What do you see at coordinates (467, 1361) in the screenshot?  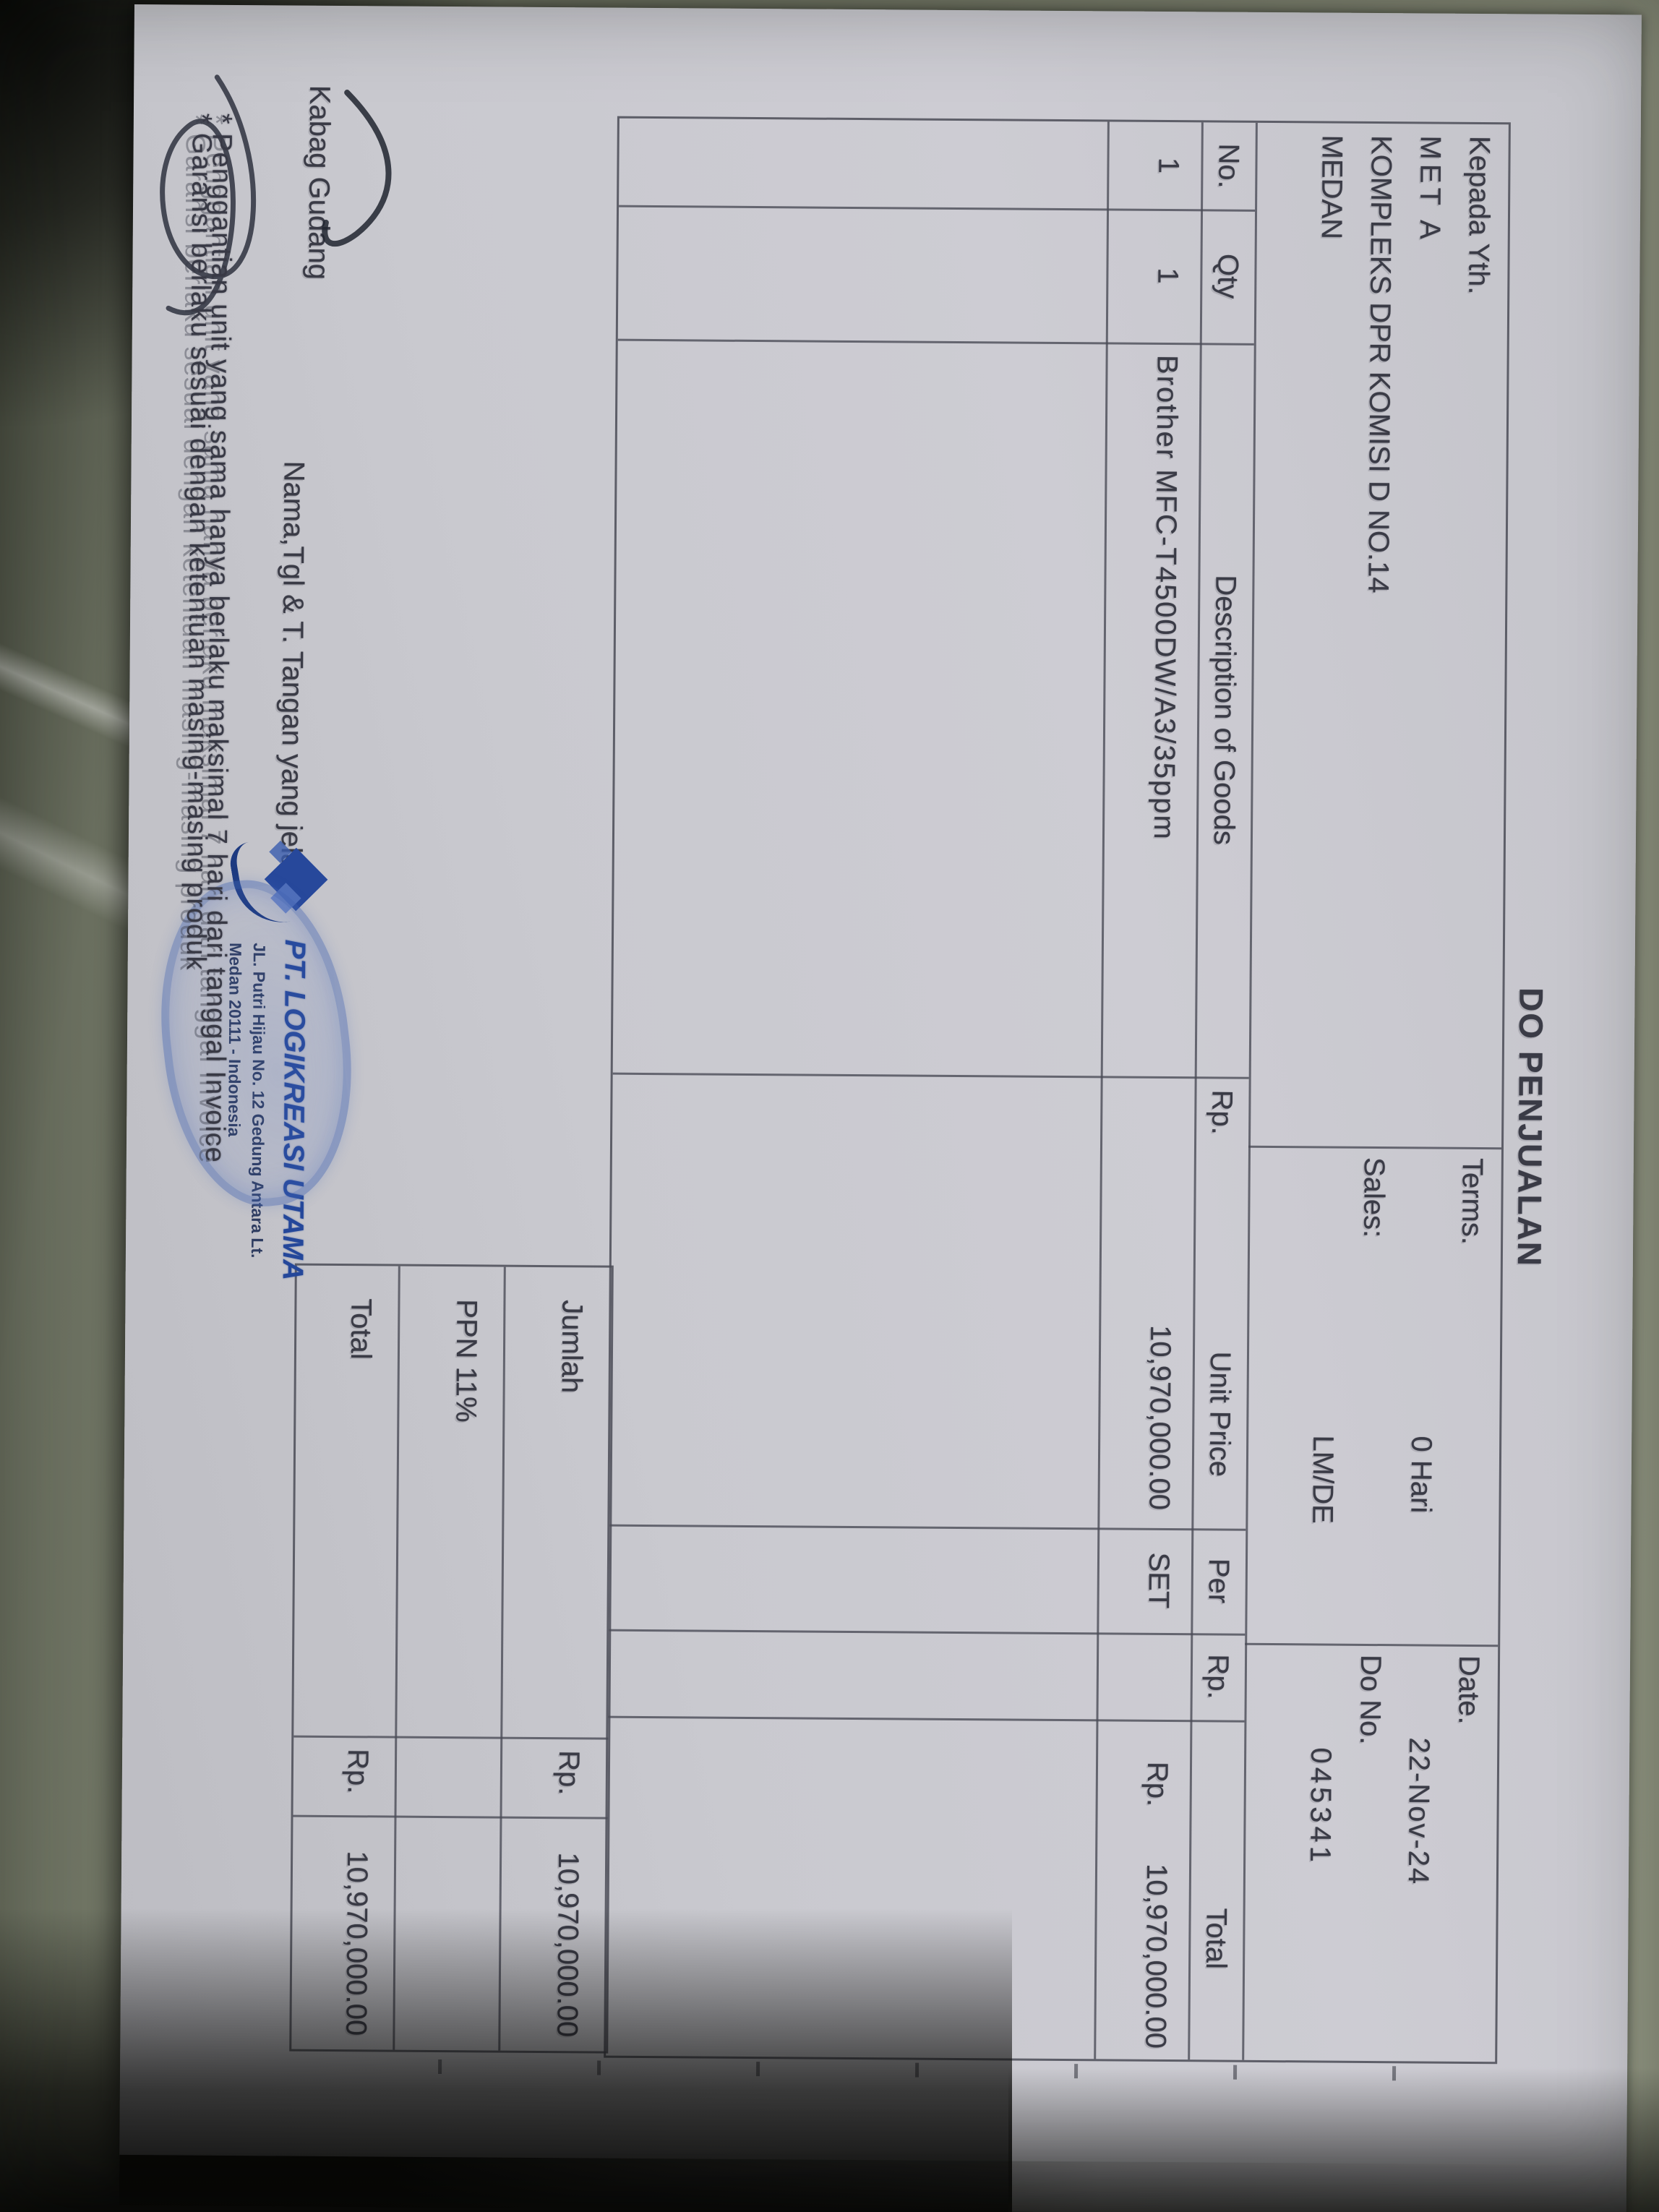 I see `summary-label: PPN 11%` at bounding box center [467, 1361].